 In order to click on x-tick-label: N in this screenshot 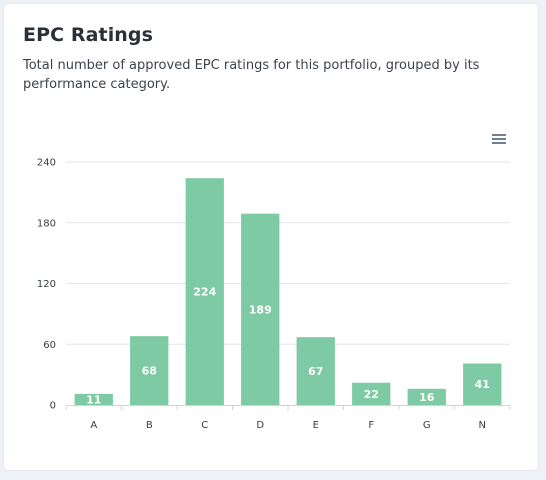, I will do `click(482, 425)`.